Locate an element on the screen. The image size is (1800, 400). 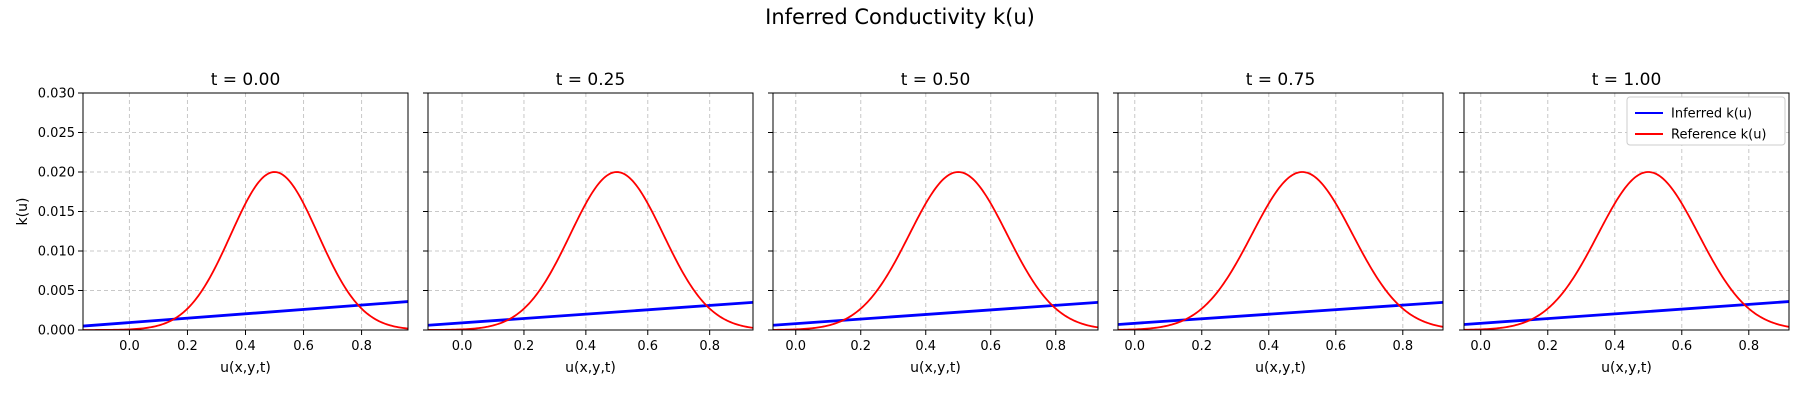
y-tick-label: 0.020 is located at coordinates (56, 173).